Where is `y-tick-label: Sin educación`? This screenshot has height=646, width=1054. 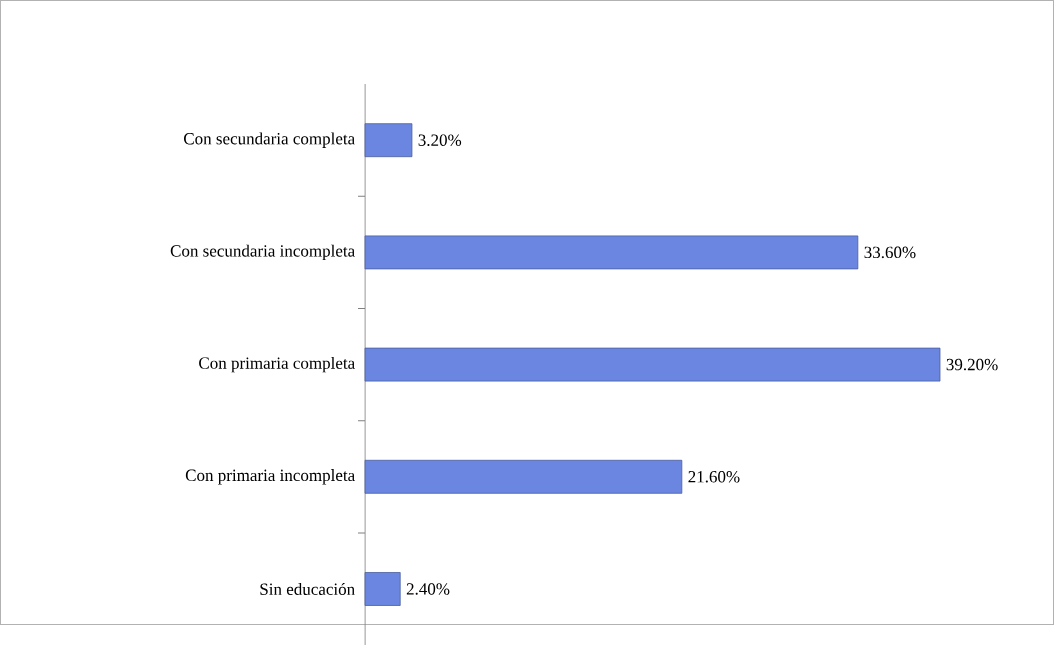
y-tick-label: Sin educación is located at coordinates (307, 589).